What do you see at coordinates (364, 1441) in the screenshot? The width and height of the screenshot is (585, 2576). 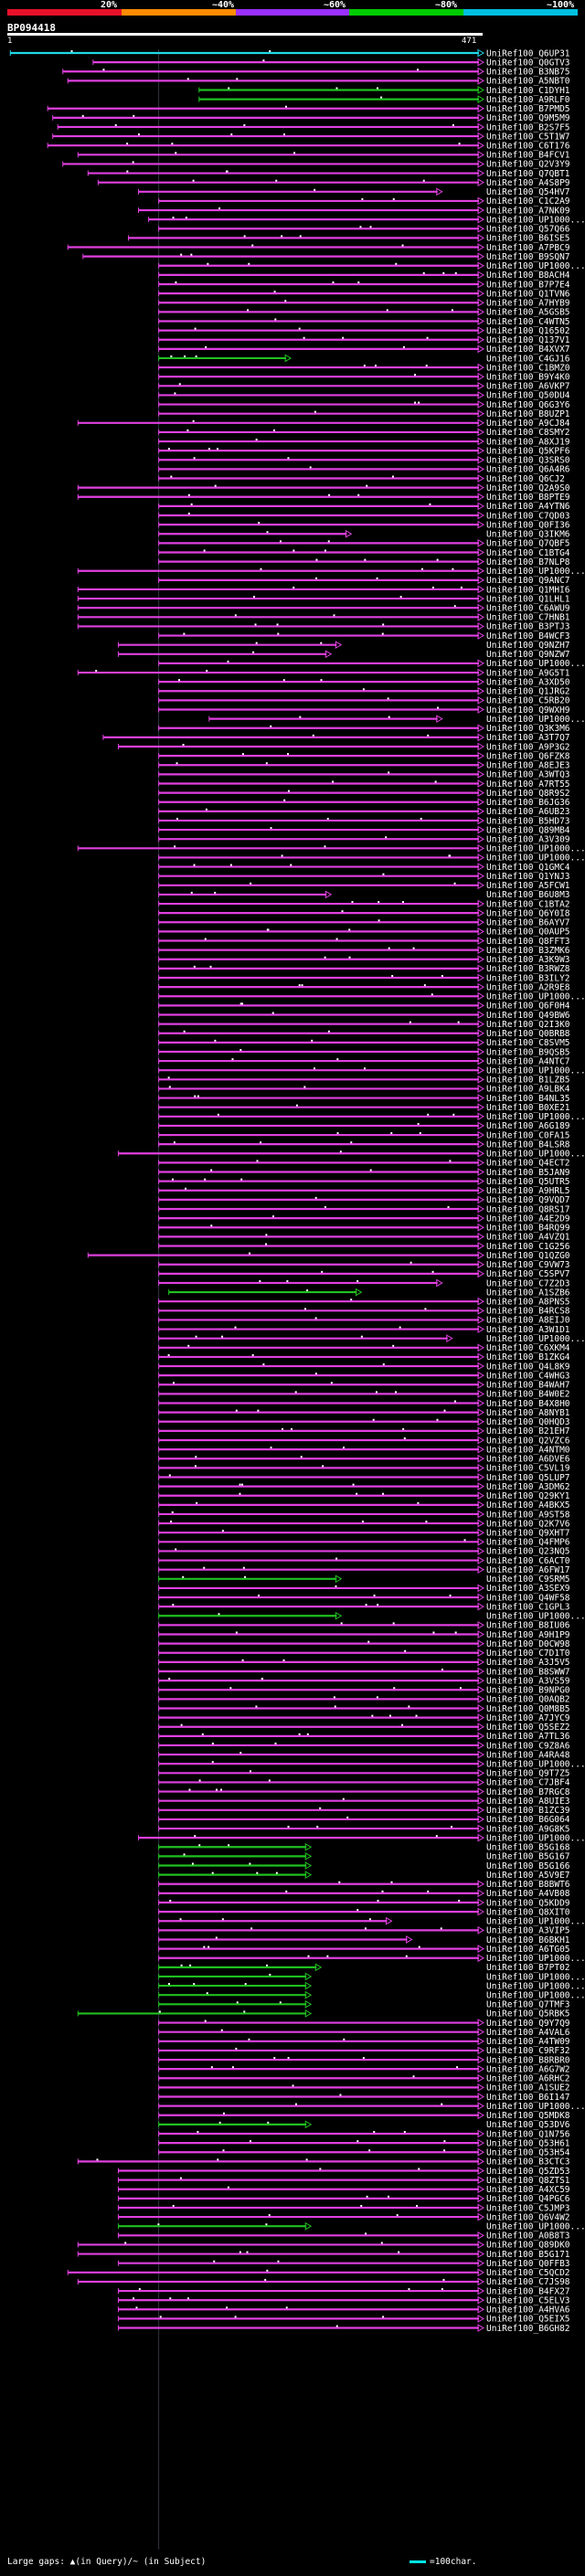 I see `hit-row: UniRef100_Q2VZC6` at bounding box center [364, 1441].